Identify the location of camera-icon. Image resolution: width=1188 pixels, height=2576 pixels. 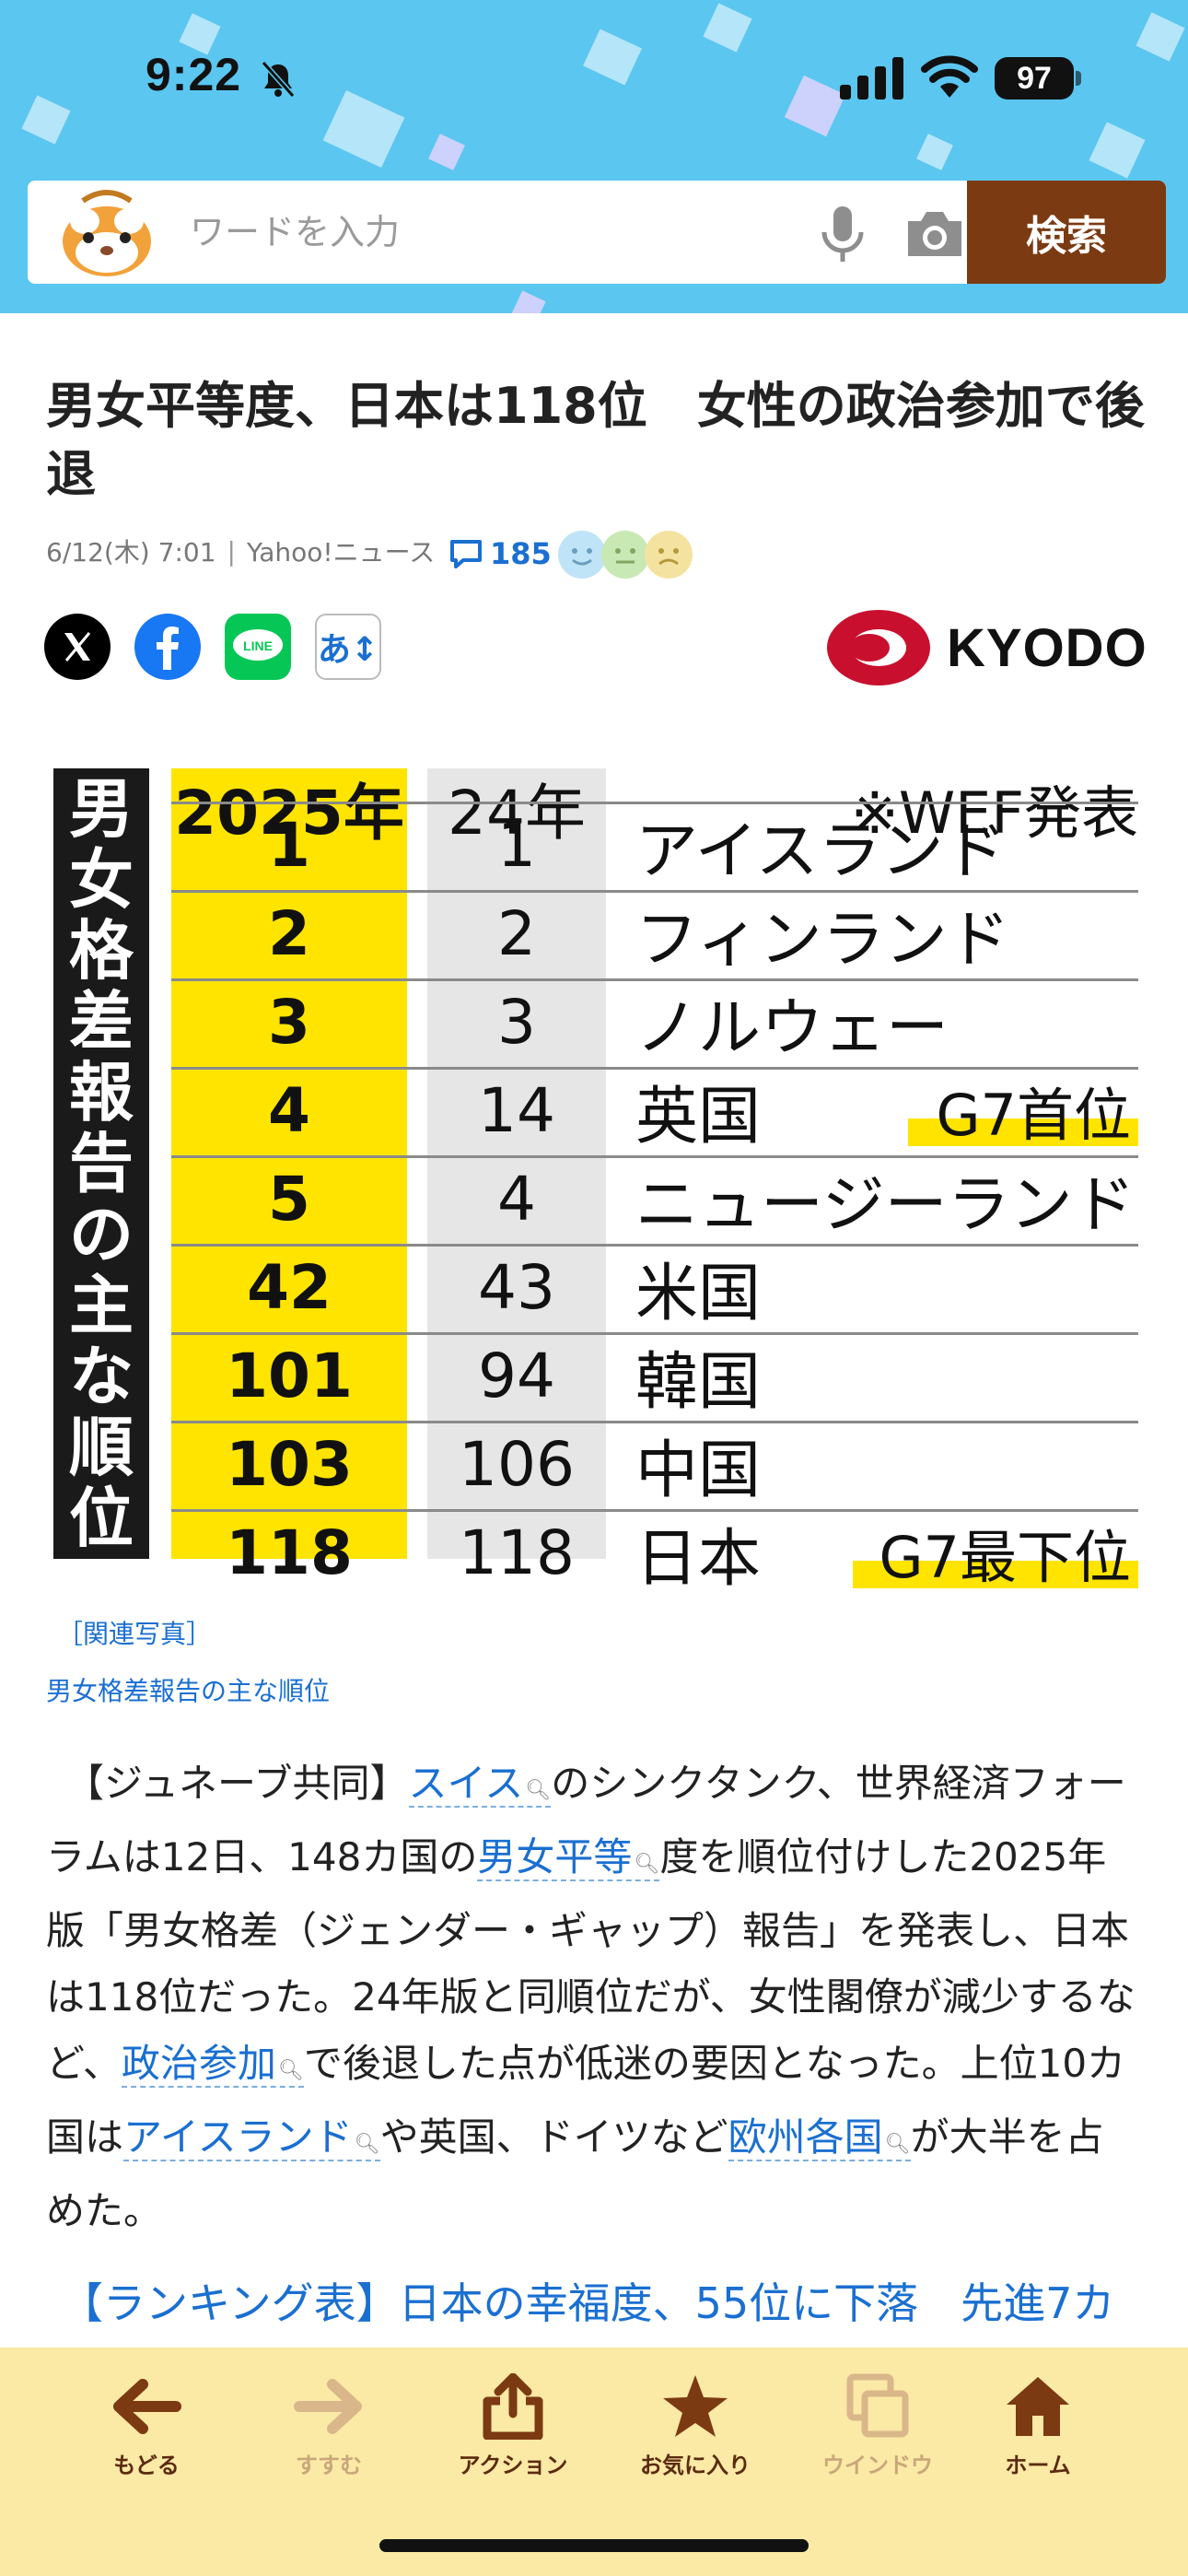
(934, 233).